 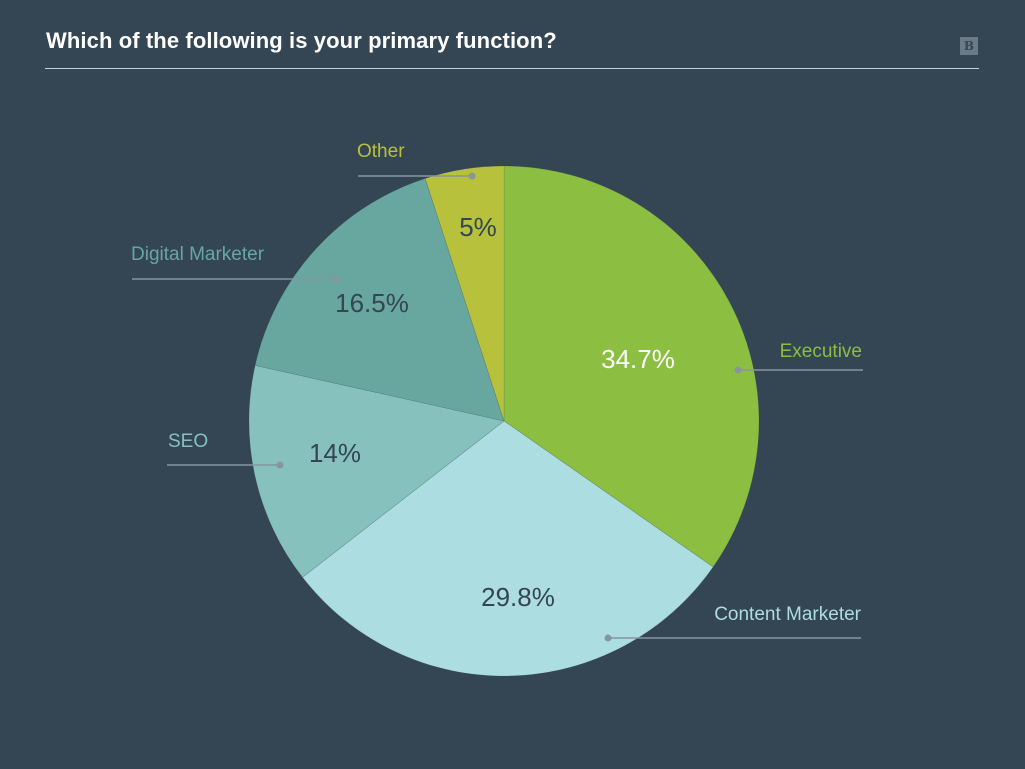 I want to click on pie-slice-executive, so click(x=631, y=366).